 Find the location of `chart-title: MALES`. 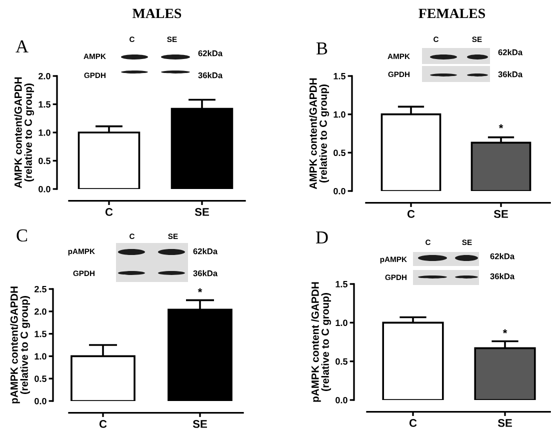

chart-title: MALES is located at coordinates (157, 13).